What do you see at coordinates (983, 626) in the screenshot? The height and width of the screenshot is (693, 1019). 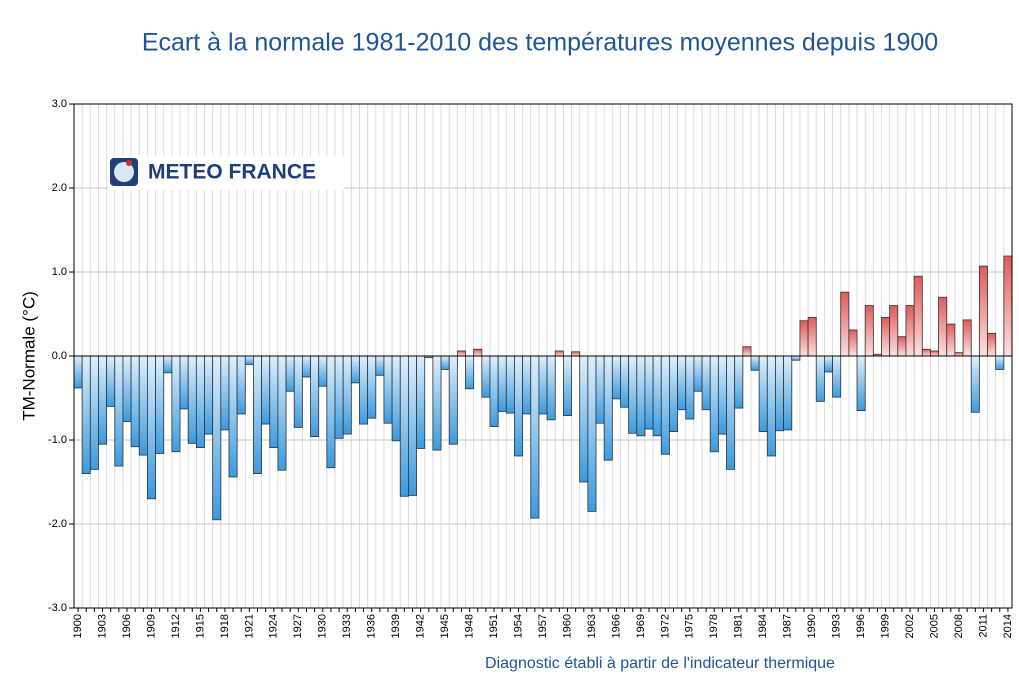 I see `x-tick-label: 2011` at bounding box center [983, 626].